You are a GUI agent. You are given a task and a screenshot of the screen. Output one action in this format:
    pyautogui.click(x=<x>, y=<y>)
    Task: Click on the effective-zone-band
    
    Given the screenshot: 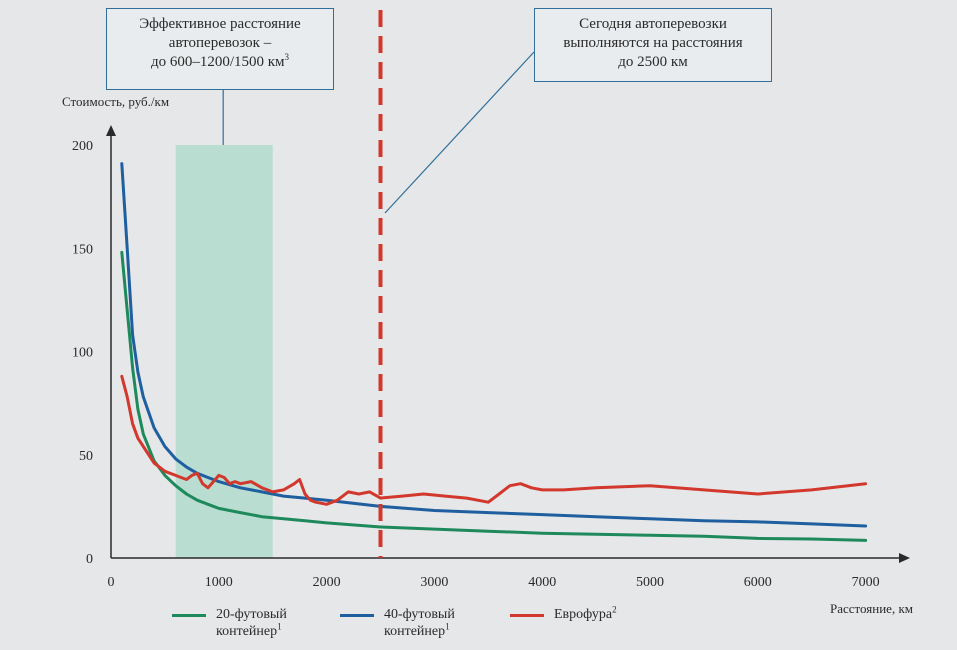 What is the action you would take?
    pyautogui.click(x=224, y=351)
    